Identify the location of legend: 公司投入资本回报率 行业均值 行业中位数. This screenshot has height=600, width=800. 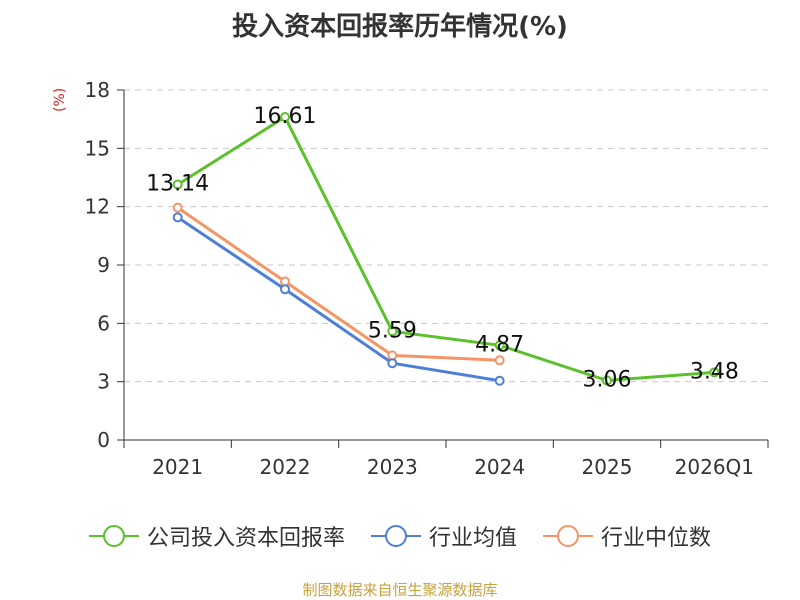
(400, 536).